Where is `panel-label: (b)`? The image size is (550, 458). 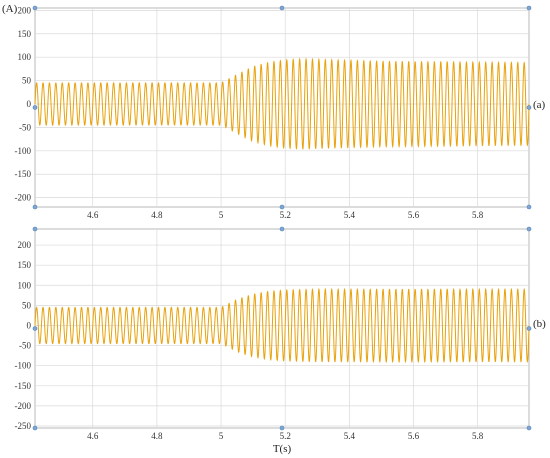
panel-label: (b) is located at coordinates (539, 324).